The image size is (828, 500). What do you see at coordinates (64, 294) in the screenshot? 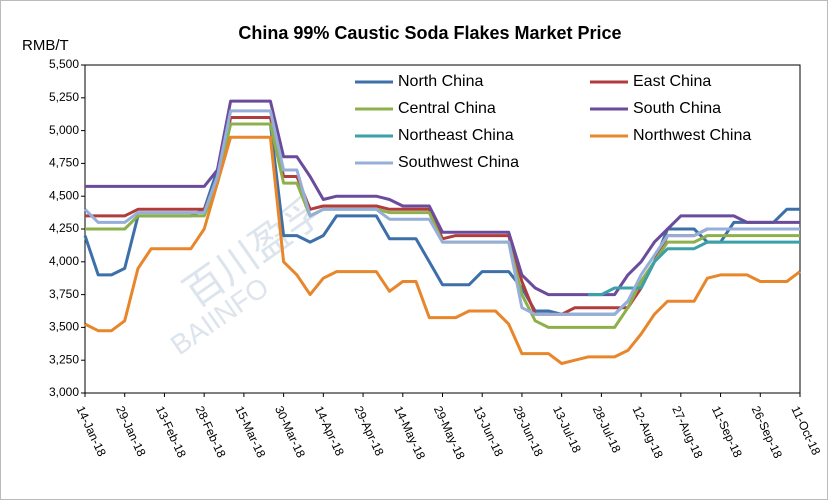
I see `y-tick-label: 3,750` at bounding box center [64, 294].